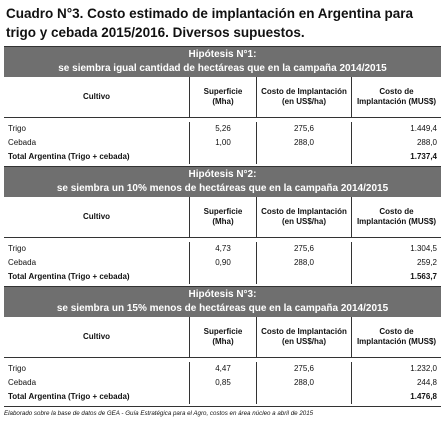 This screenshot has width=447, height=437. What do you see at coordinates (426, 382) in the screenshot?
I see `cell: 244,8` at bounding box center [426, 382].